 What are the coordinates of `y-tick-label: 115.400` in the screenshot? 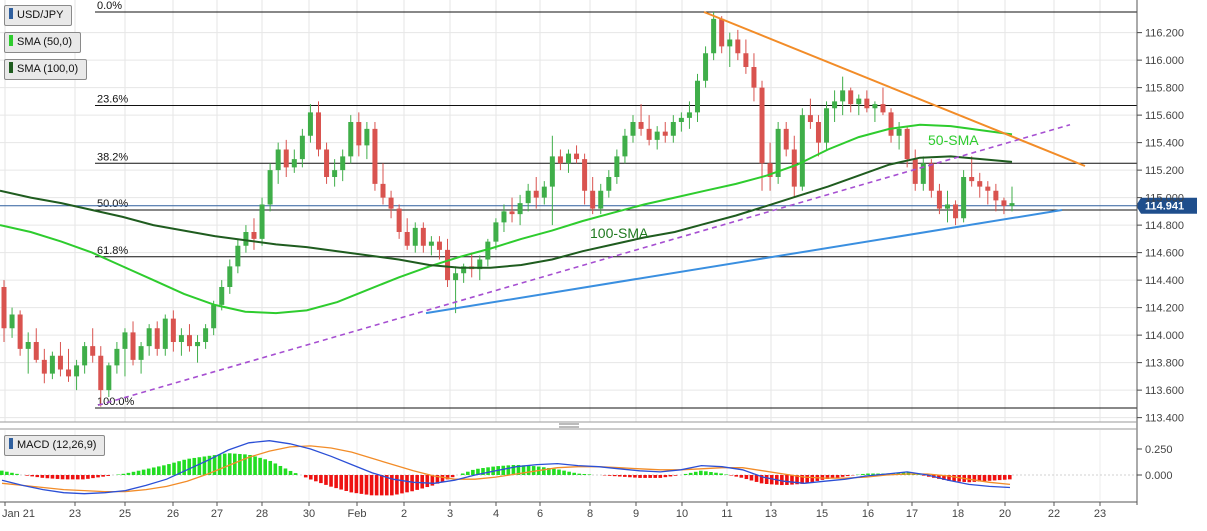 It's located at (1164, 144).